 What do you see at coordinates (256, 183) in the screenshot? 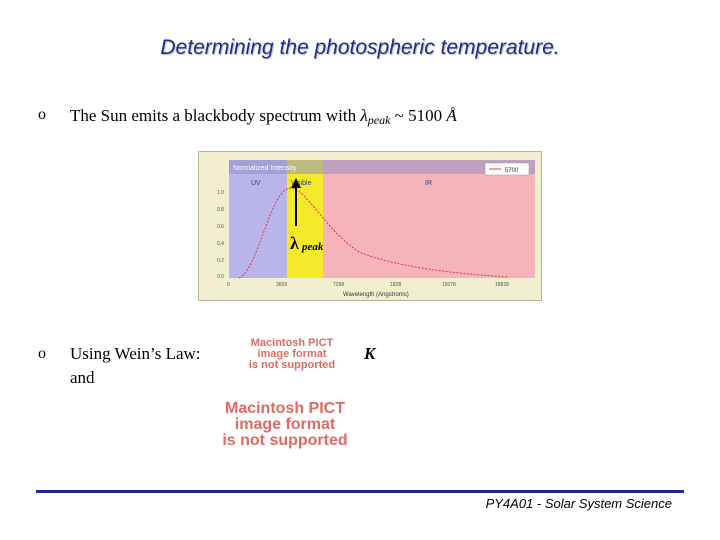
I see `region-label-uv: UV` at bounding box center [256, 183].